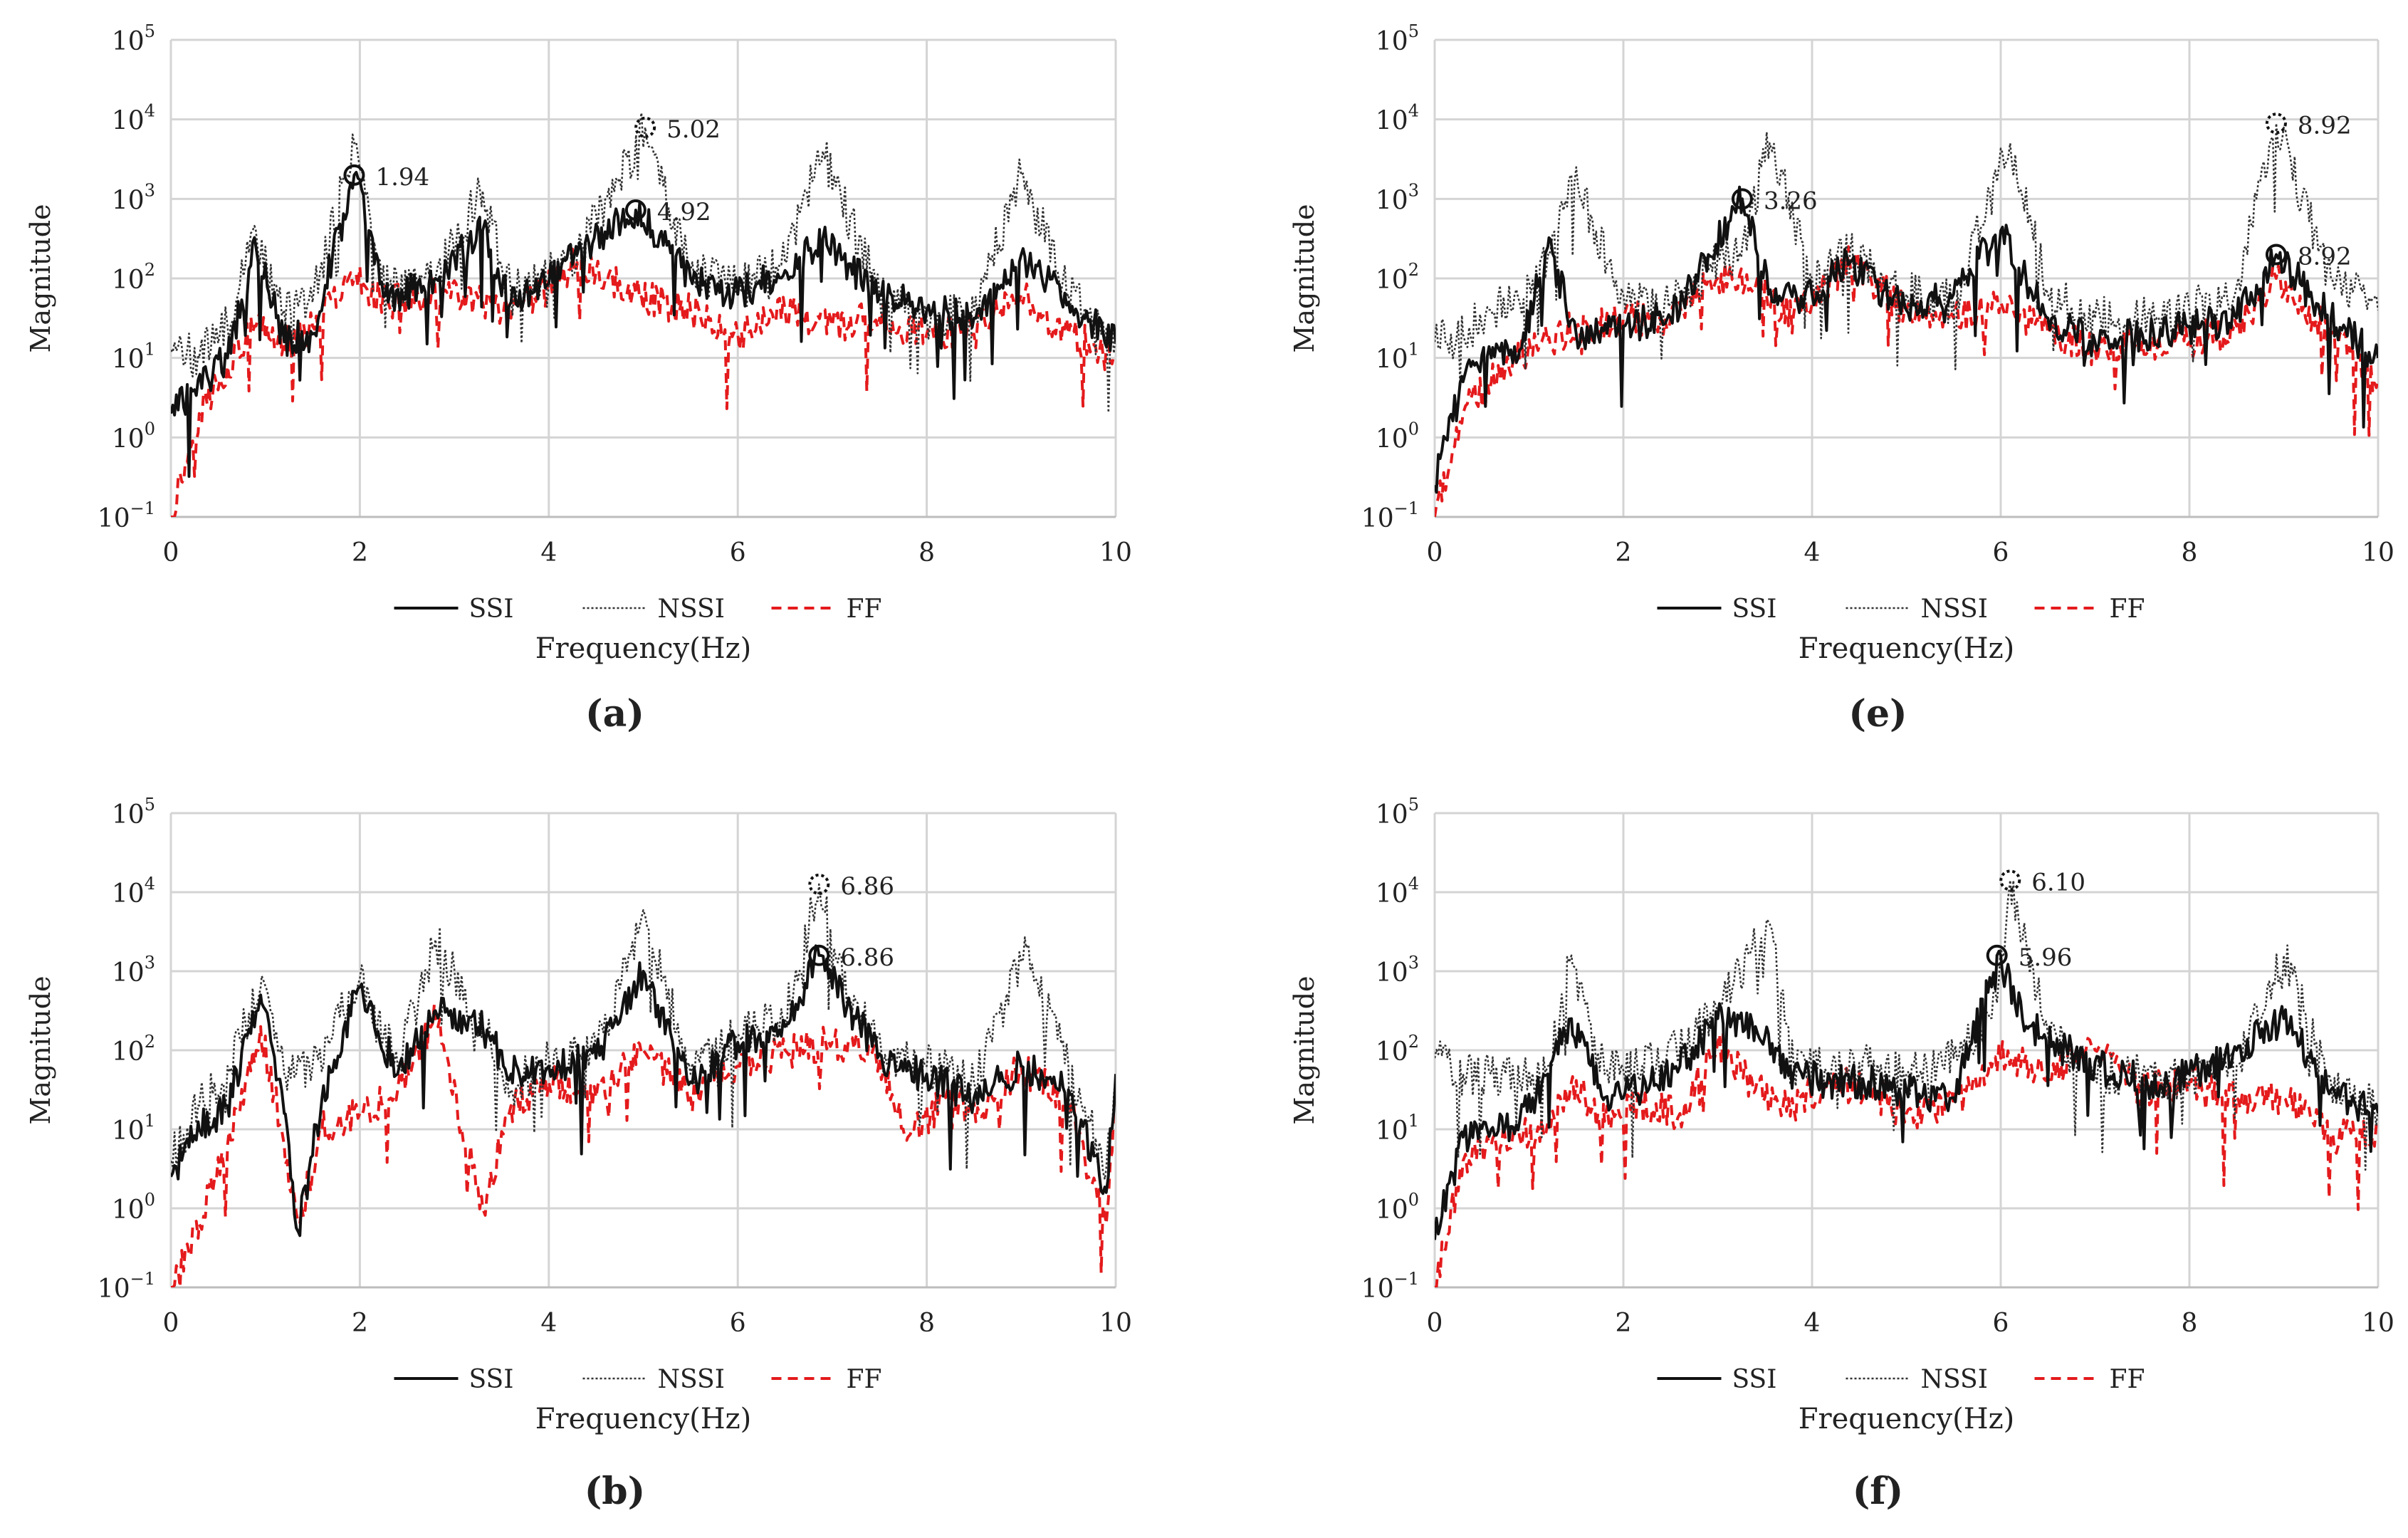 The width and height of the screenshot is (2408, 1538). What do you see at coordinates (684, 212) in the screenshot?
I see `peak-label: 4.92` at bounding box center [684, 212].